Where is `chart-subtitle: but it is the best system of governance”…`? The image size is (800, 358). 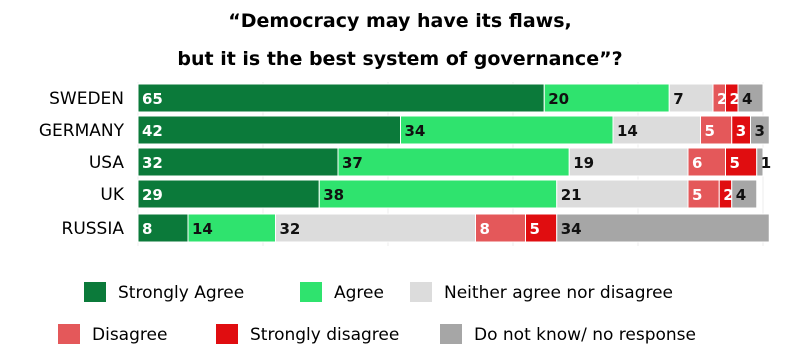
chart-subtitle: but it is the best system of governance”… is located at coordinates (399, 59).